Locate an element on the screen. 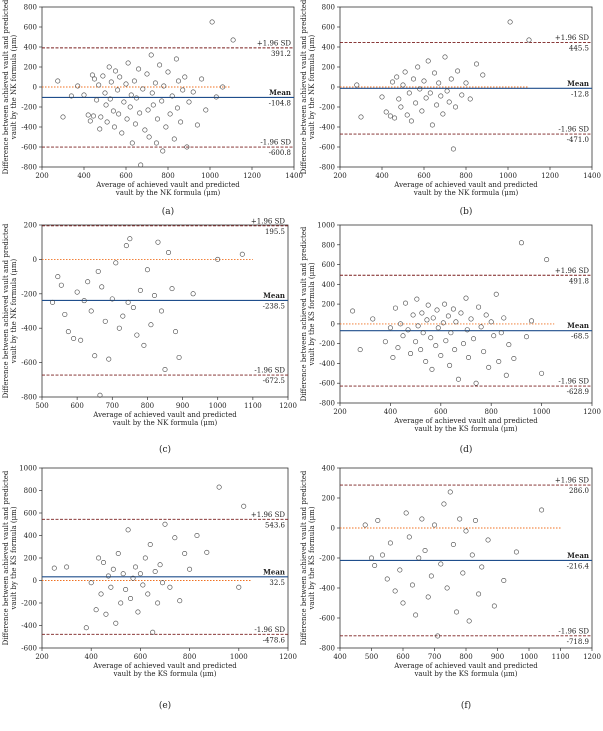 The height and width of the screenshot is (731, 603). mean-value: -238.5 is located at coordinates (274, 306).